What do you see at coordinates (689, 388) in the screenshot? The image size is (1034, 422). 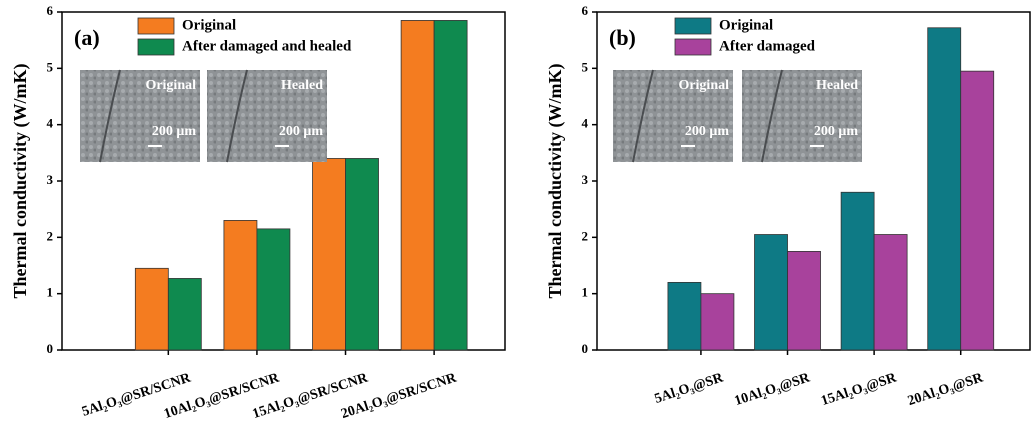 I see `x-tick-label: 5Al₂O₃@SR` at bounding box center [689, 388].